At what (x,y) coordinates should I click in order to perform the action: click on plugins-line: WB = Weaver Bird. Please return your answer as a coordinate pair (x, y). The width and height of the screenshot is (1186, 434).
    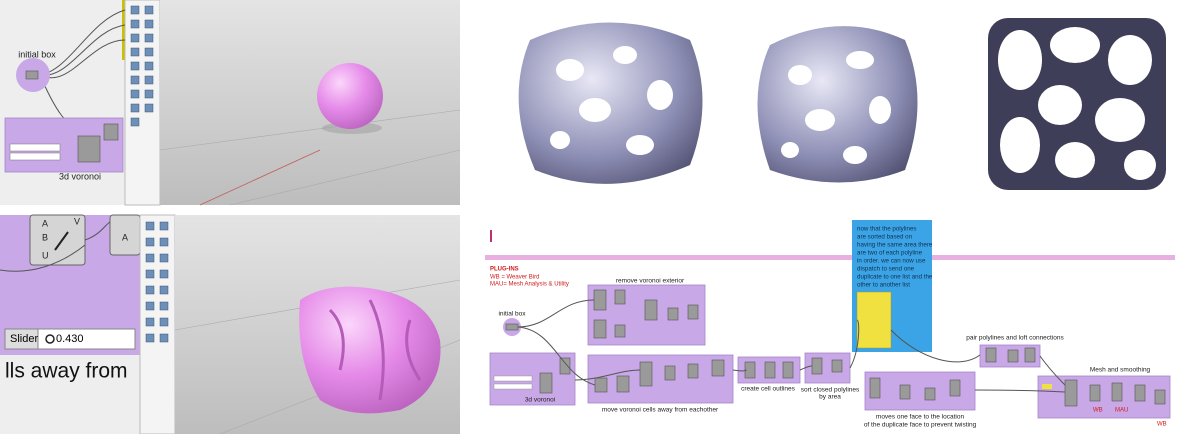
    Looking at the image, I should click on (514, 278).